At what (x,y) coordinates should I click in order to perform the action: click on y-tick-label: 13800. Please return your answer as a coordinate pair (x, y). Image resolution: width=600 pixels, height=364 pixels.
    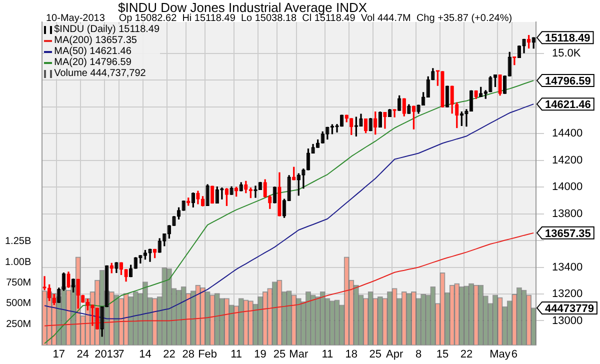
    Looking at the image, I should click on (567, 214).